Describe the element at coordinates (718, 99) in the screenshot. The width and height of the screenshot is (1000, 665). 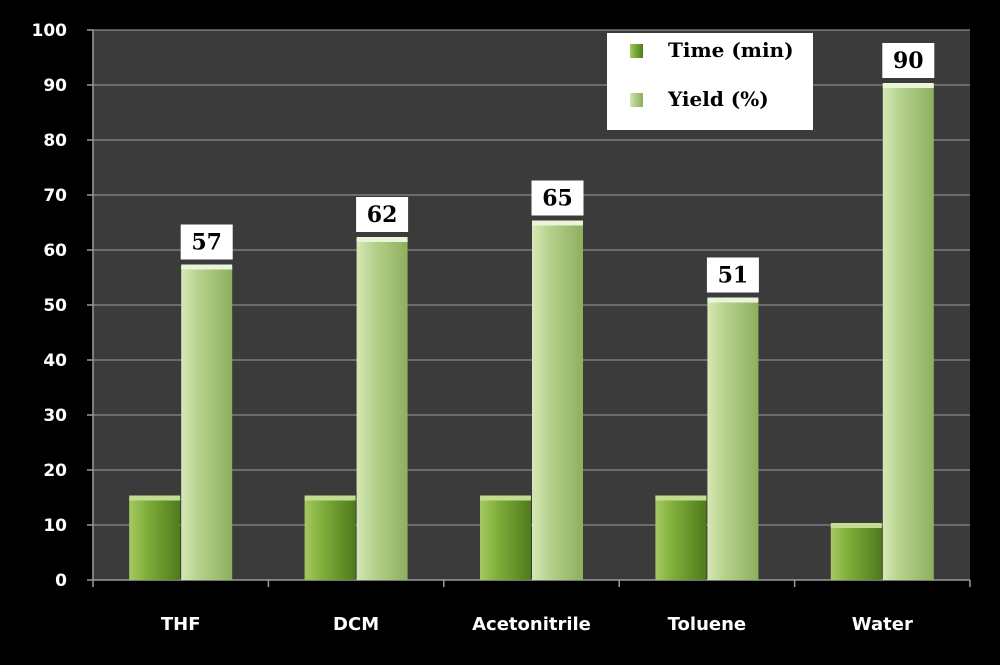
I see `legend-label-yield: Yield (%)` at that location.